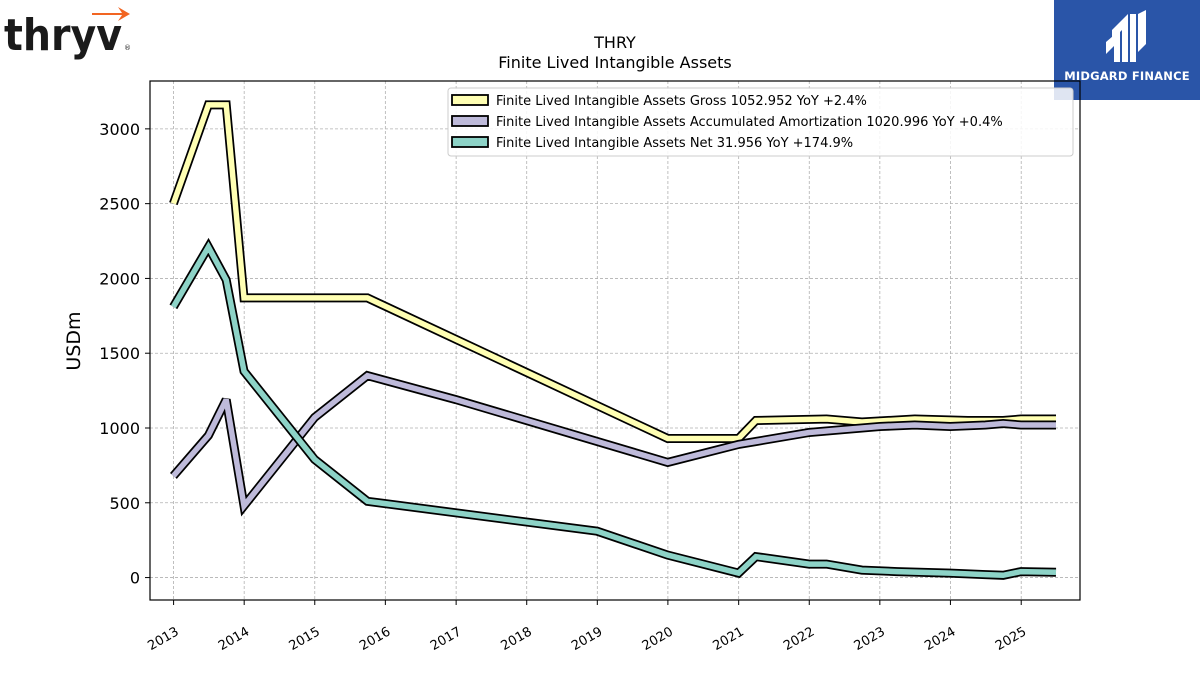  Describe the element at coordinates (63, 35) in the screenshot. I see `thryv-logo-text: thryv` at that location.